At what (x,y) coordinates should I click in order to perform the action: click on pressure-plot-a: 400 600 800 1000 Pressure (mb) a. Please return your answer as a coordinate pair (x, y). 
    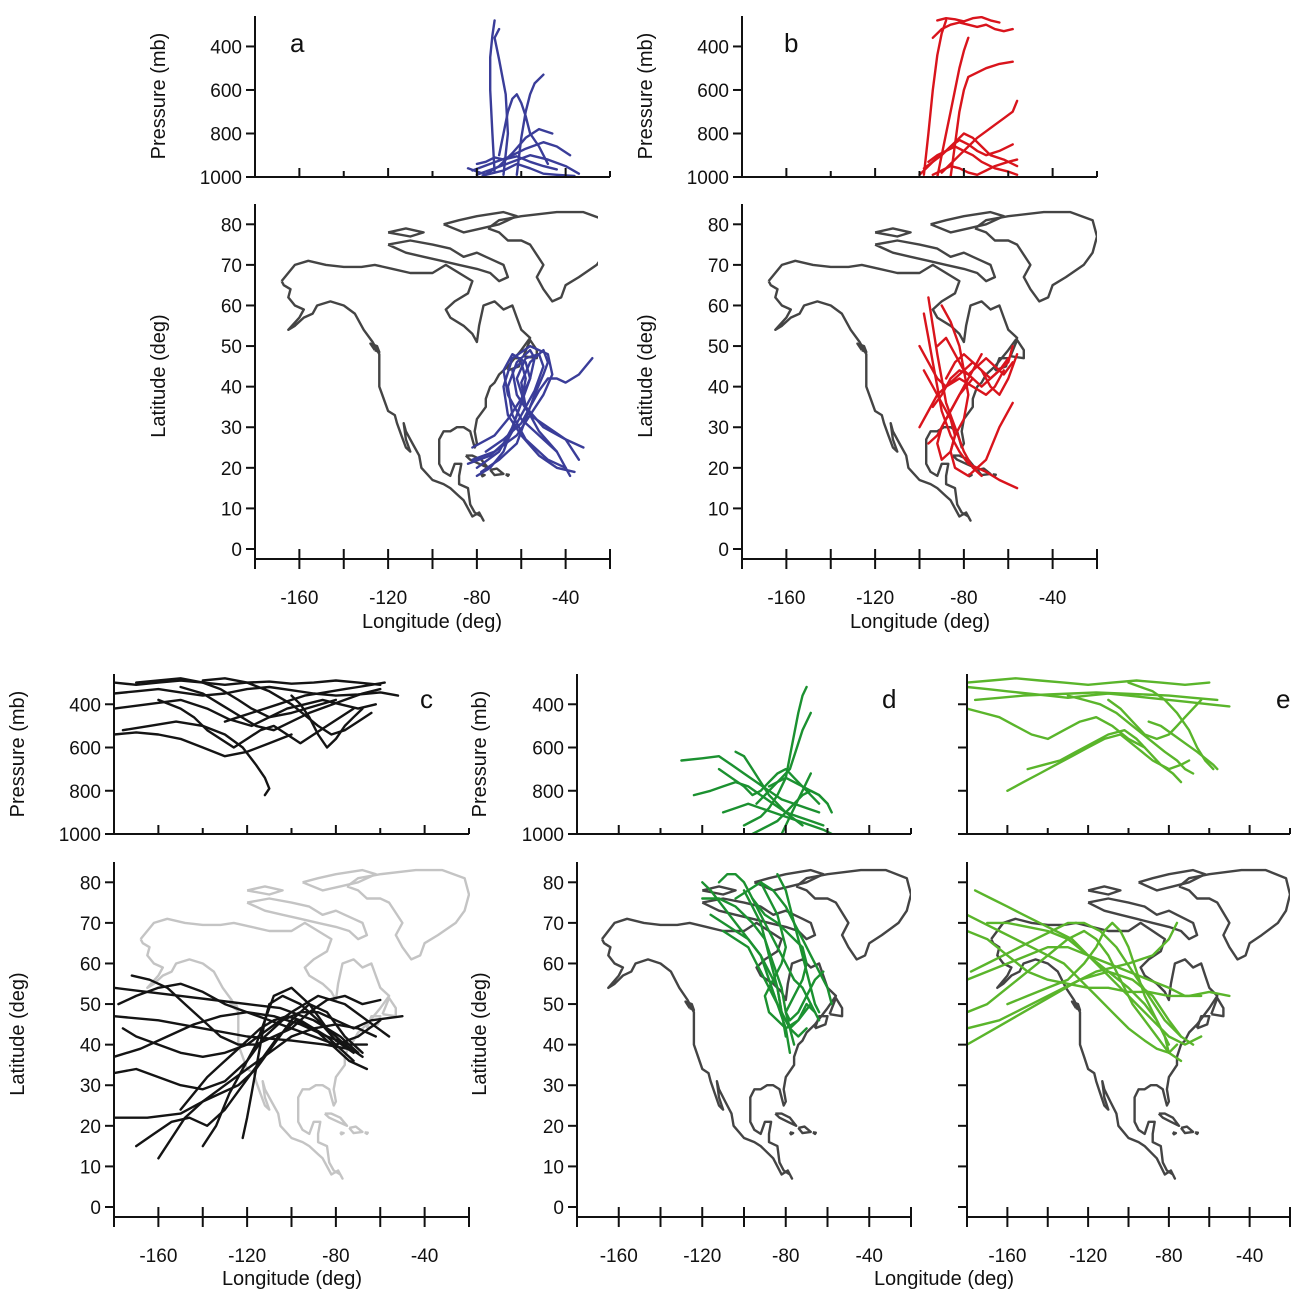
    Looking at the image, I should click on (379, 102).